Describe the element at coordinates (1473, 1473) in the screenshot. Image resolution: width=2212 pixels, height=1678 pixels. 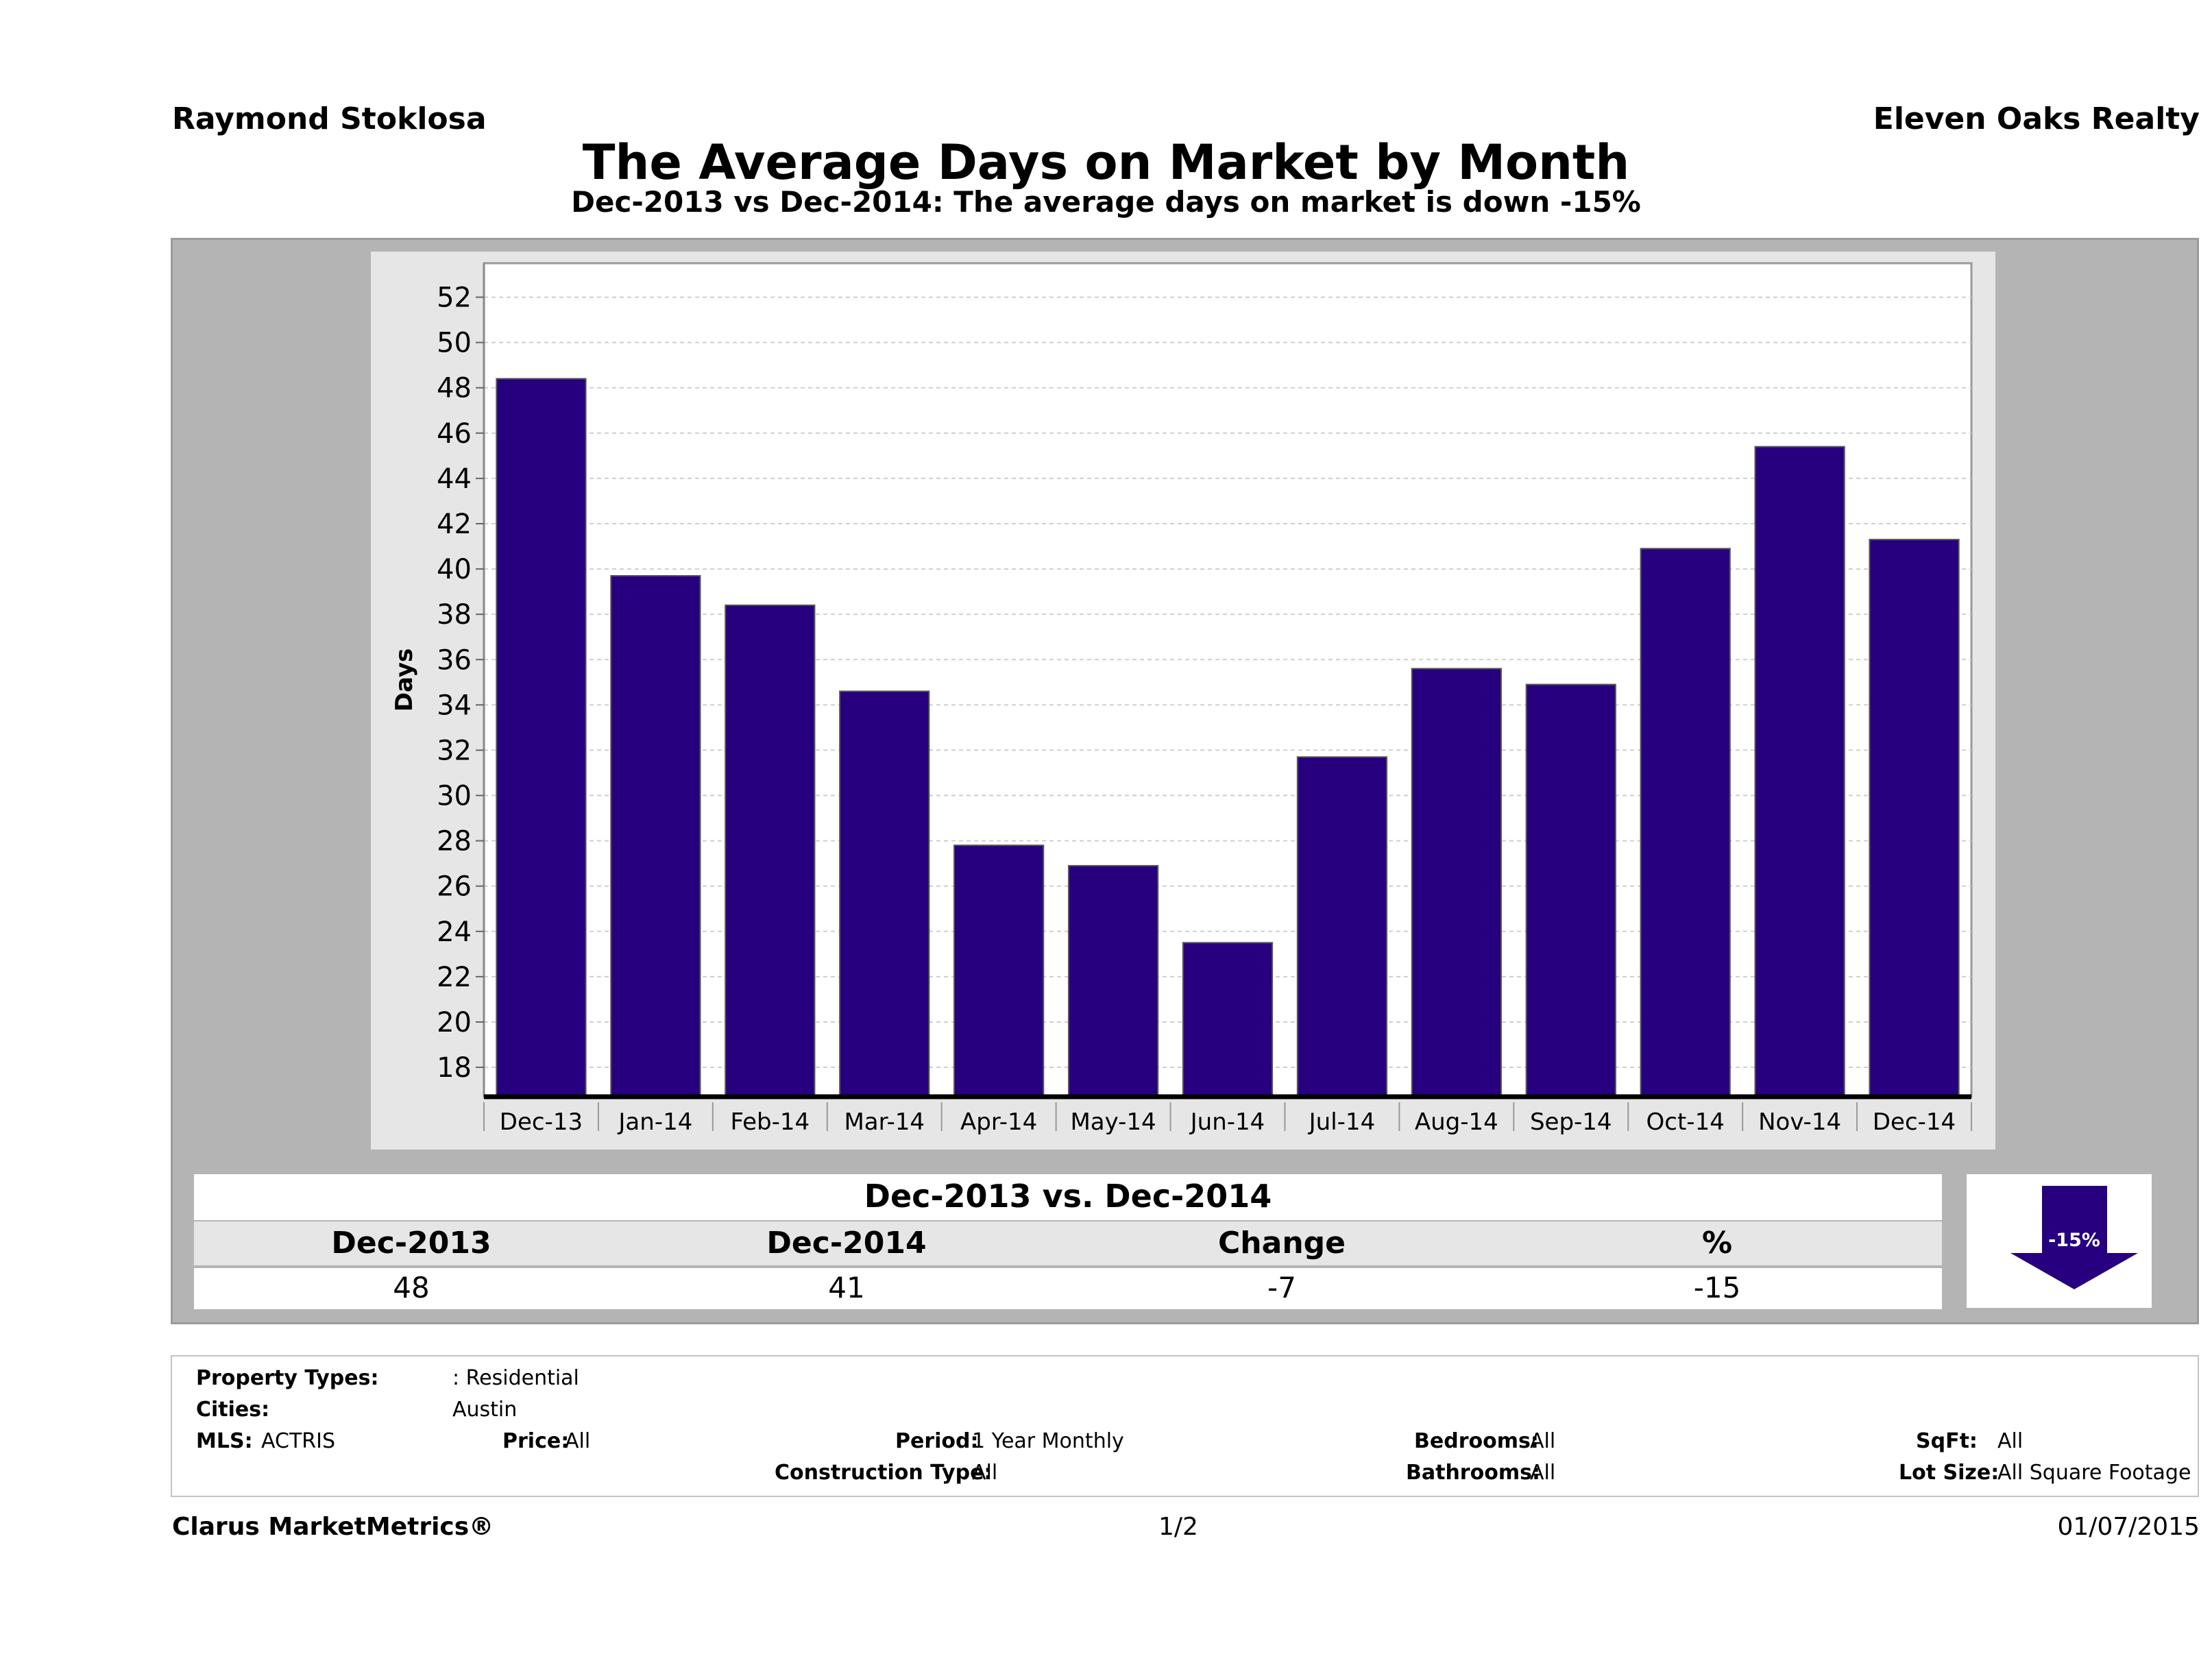
I see `bathrooms-label: Bathrooms:` at that location.